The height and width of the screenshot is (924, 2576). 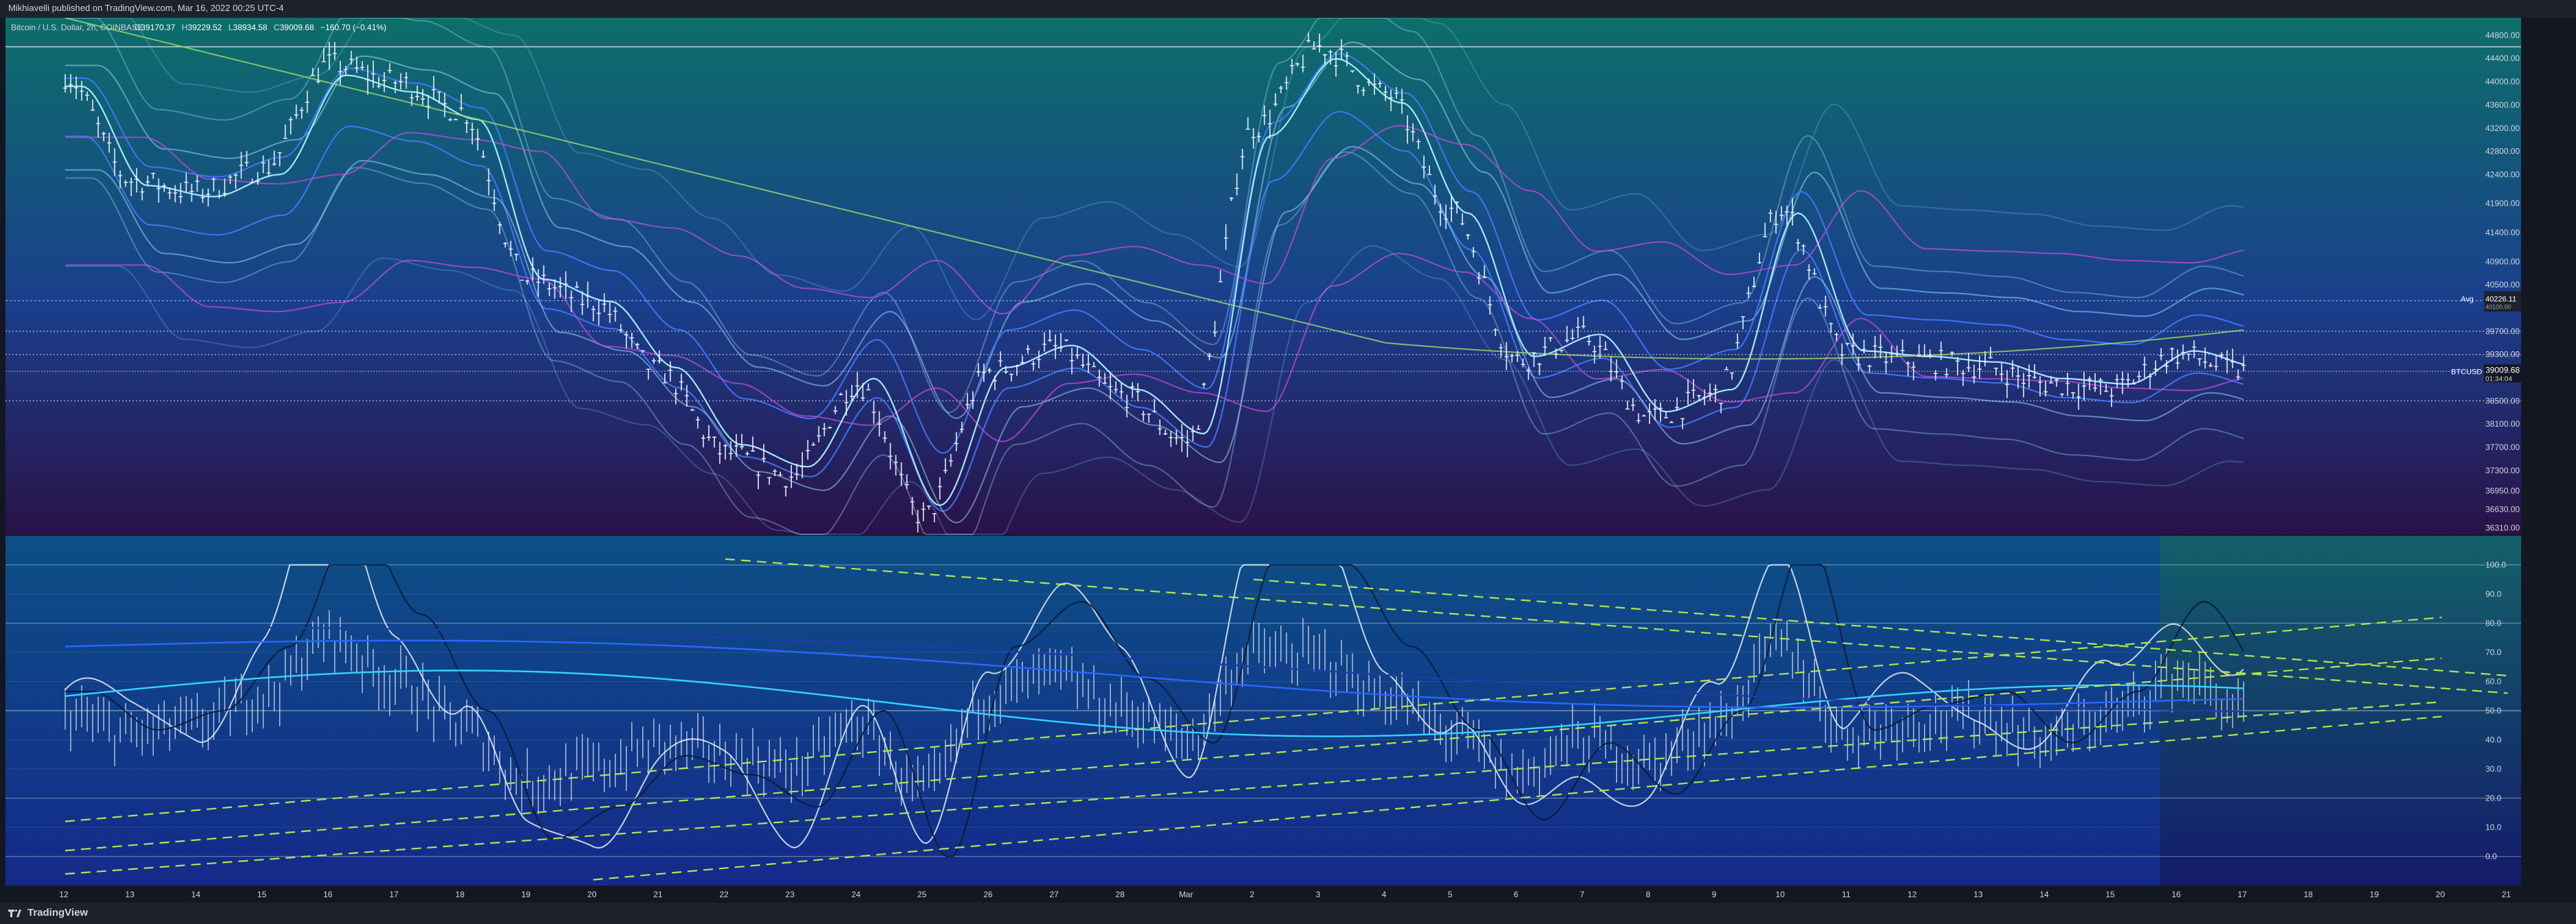 I want to click on oscillator-tick-label: 20.0, so click(x=2493, y=799).